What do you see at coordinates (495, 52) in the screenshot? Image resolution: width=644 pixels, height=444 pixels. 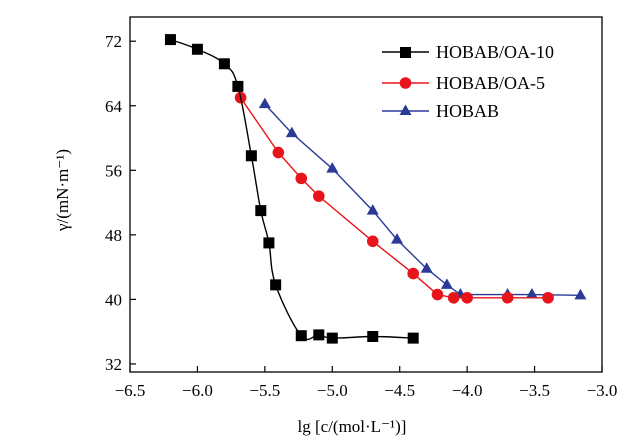 I see `legend-label-series-1: HOBAB/OA-10` at bounding box center [495, 52].